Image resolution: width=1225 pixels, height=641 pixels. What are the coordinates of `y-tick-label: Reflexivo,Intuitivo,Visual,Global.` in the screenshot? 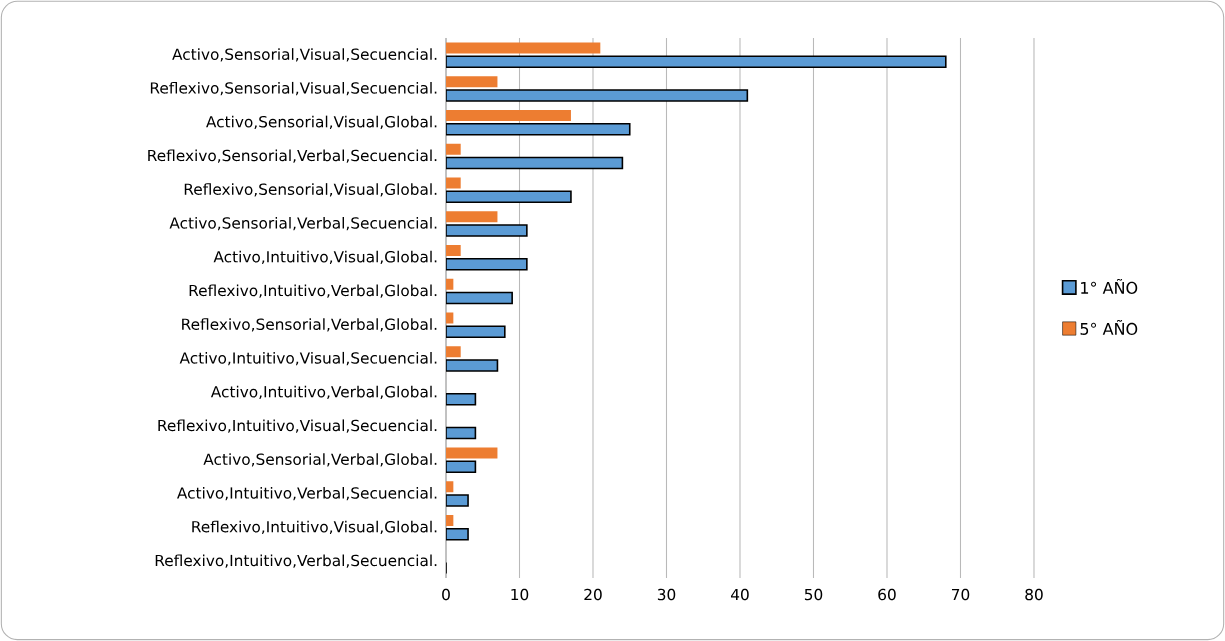 It's located at (314, 527).